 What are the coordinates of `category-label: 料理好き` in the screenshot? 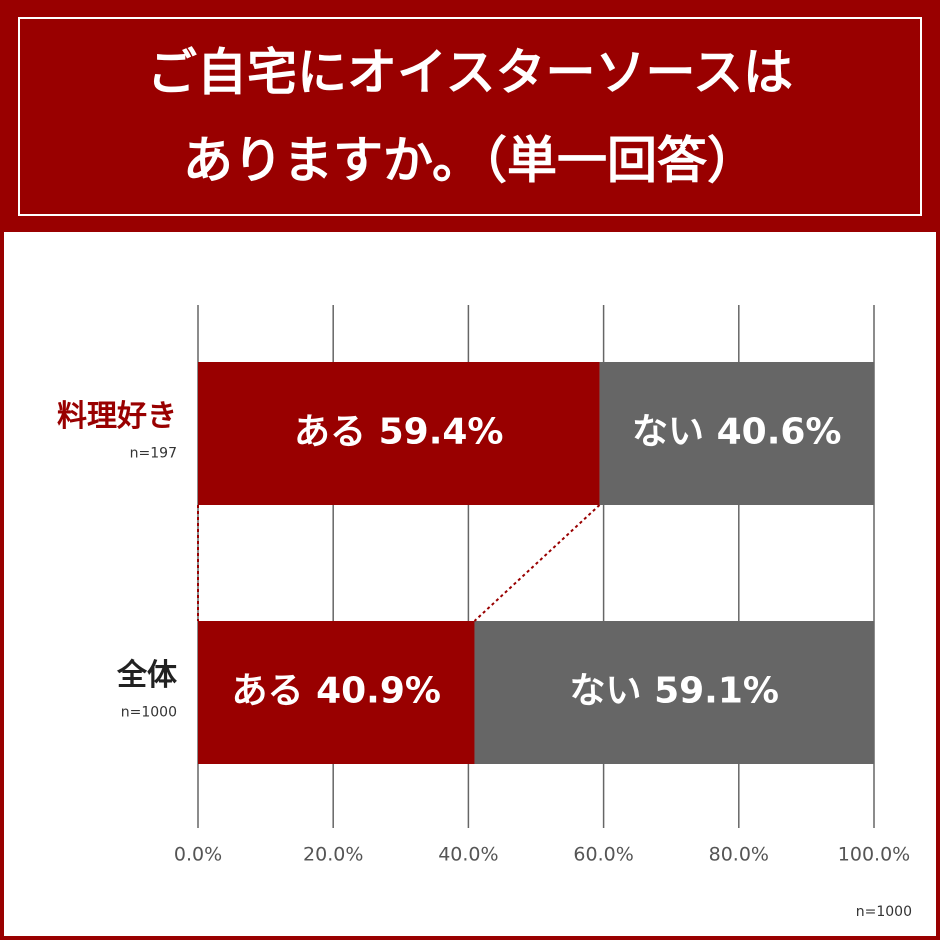 It's located at (117, 416).